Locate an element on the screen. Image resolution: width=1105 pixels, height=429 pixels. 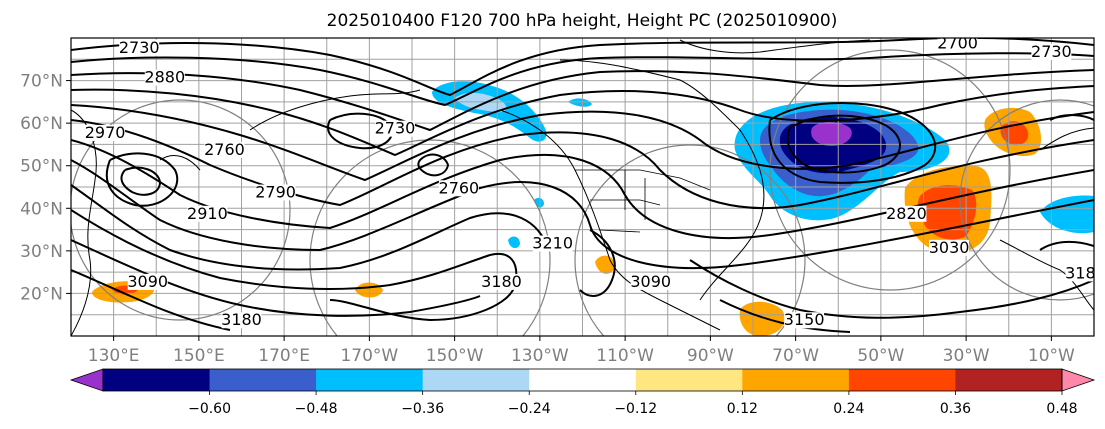
colorbar-tick-label: −0.48 is located at coordinates (316, 409).